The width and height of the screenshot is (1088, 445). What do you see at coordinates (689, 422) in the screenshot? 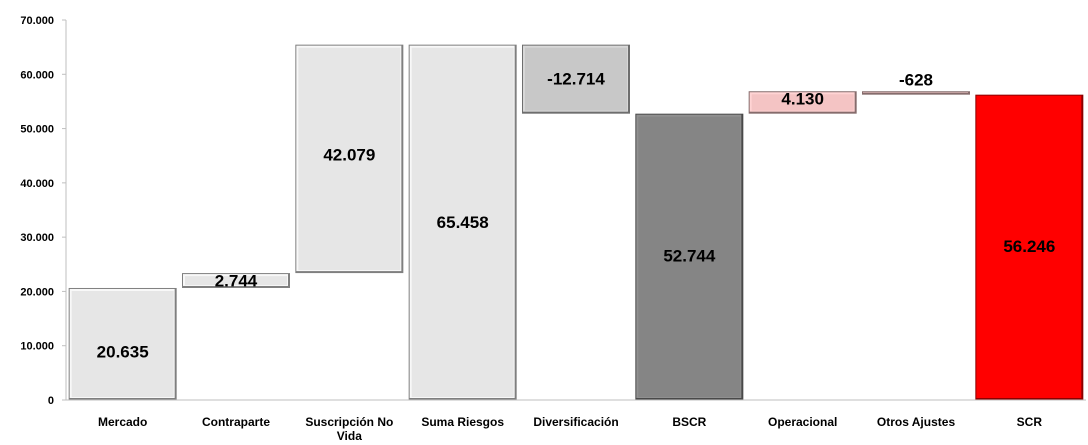
I see `x-tick-label: BSCR` at bounding box center [689, 422].